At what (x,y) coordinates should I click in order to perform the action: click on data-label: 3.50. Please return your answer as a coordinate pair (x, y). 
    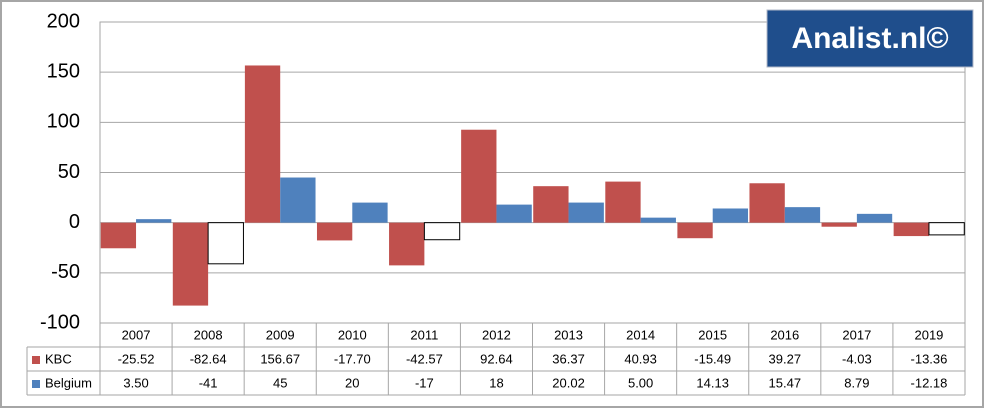
    Looking at the image, I should click on (135, 382).